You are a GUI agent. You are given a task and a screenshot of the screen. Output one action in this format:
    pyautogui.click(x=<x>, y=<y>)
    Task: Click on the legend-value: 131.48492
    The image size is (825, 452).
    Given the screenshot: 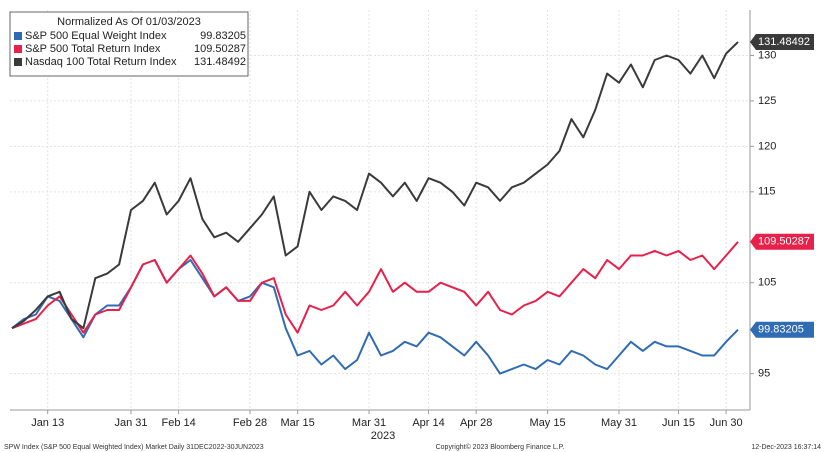 What is the action you would take?
    pyautogui.click(x=220, y=62)
    